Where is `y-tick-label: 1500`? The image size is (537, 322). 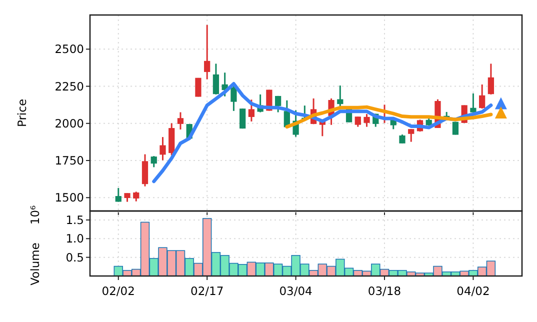 y-tick-label: 1500 is located at coordinates (69, 197).